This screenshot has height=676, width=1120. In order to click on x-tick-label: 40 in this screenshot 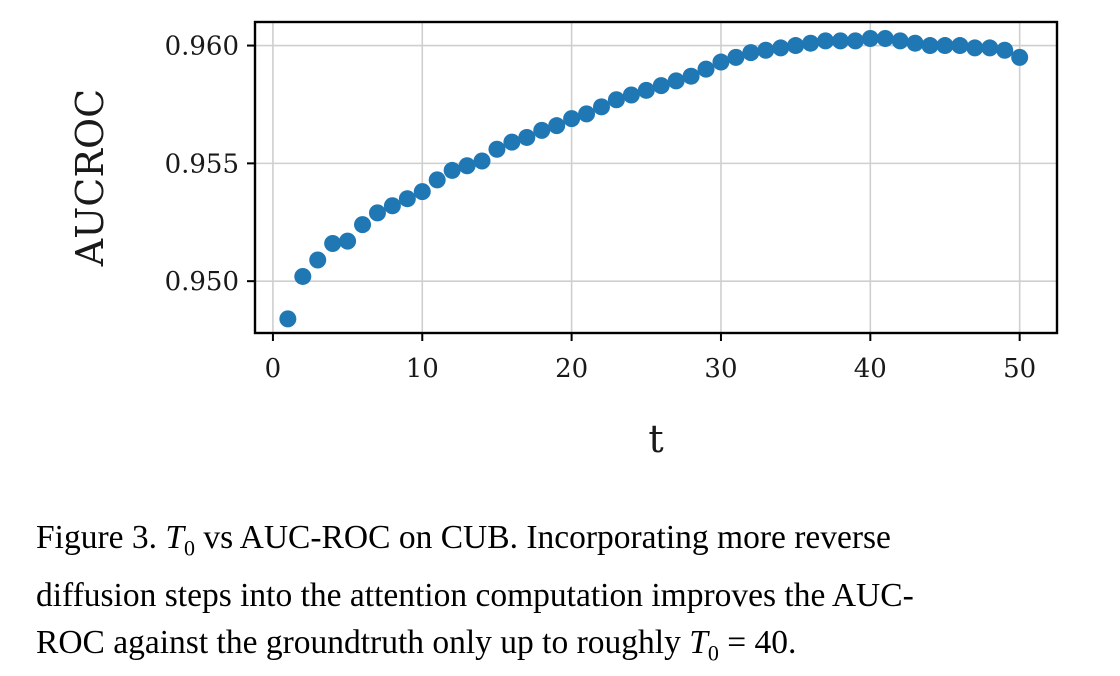, I will do `click(870, 369)`.